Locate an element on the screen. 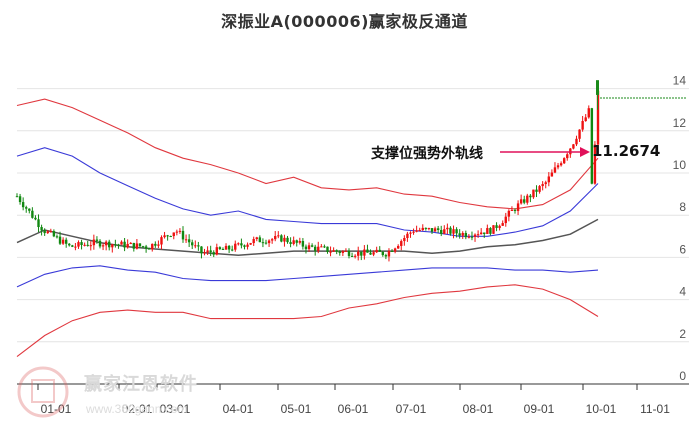  svg-text: 02-01 is located at coordinates (137, 409).